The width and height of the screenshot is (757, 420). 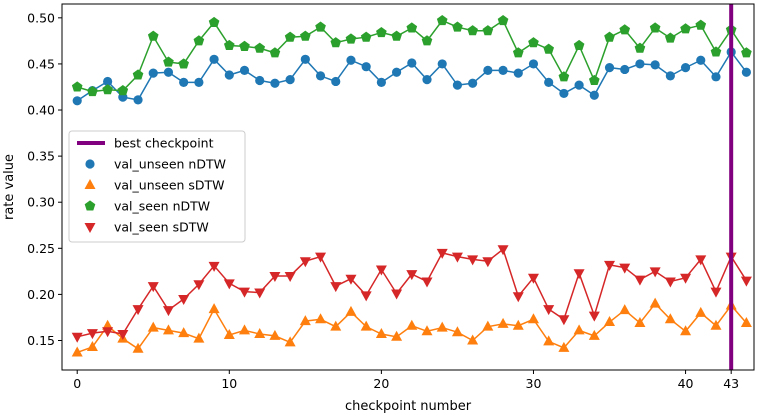 What do you see at coordinates (41, 294) in the screenshot?
I see `y-tick-label: 0.20` at bounding box center [41, 294].